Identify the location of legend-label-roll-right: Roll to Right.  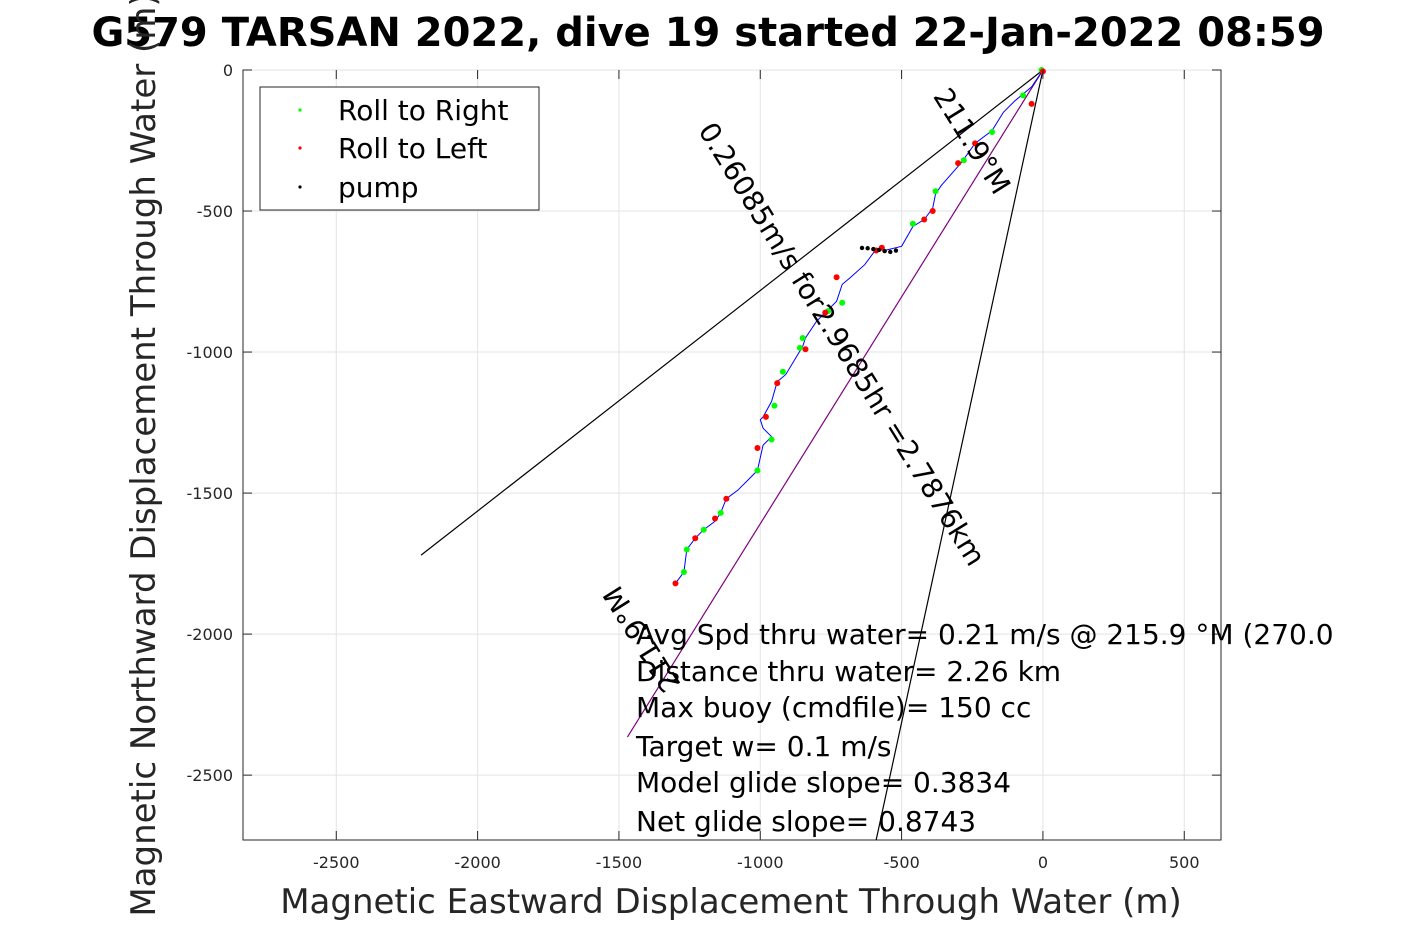
(423, 110).